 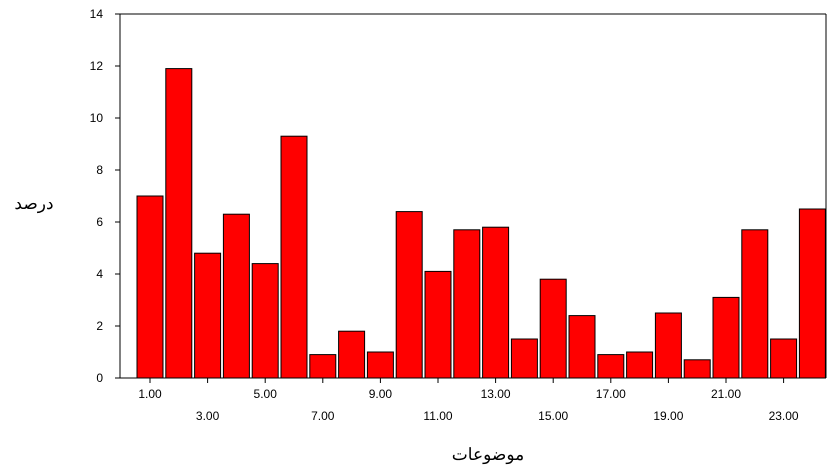 I want to click on bar-11.00, so click(x=438, y=324).